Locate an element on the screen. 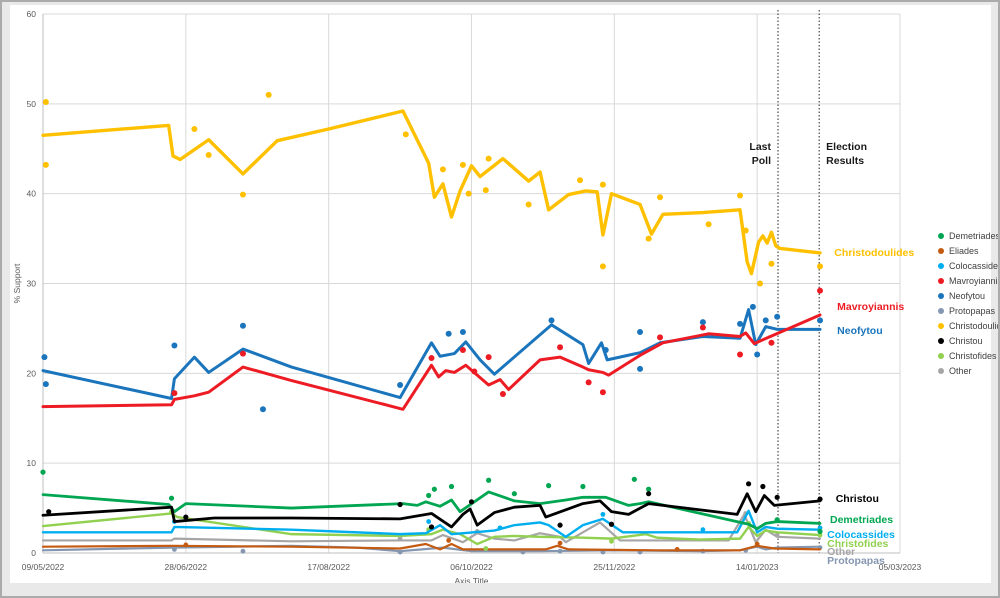  x-tick-label: 14/01/2023 is located at coordinates (757, 567).